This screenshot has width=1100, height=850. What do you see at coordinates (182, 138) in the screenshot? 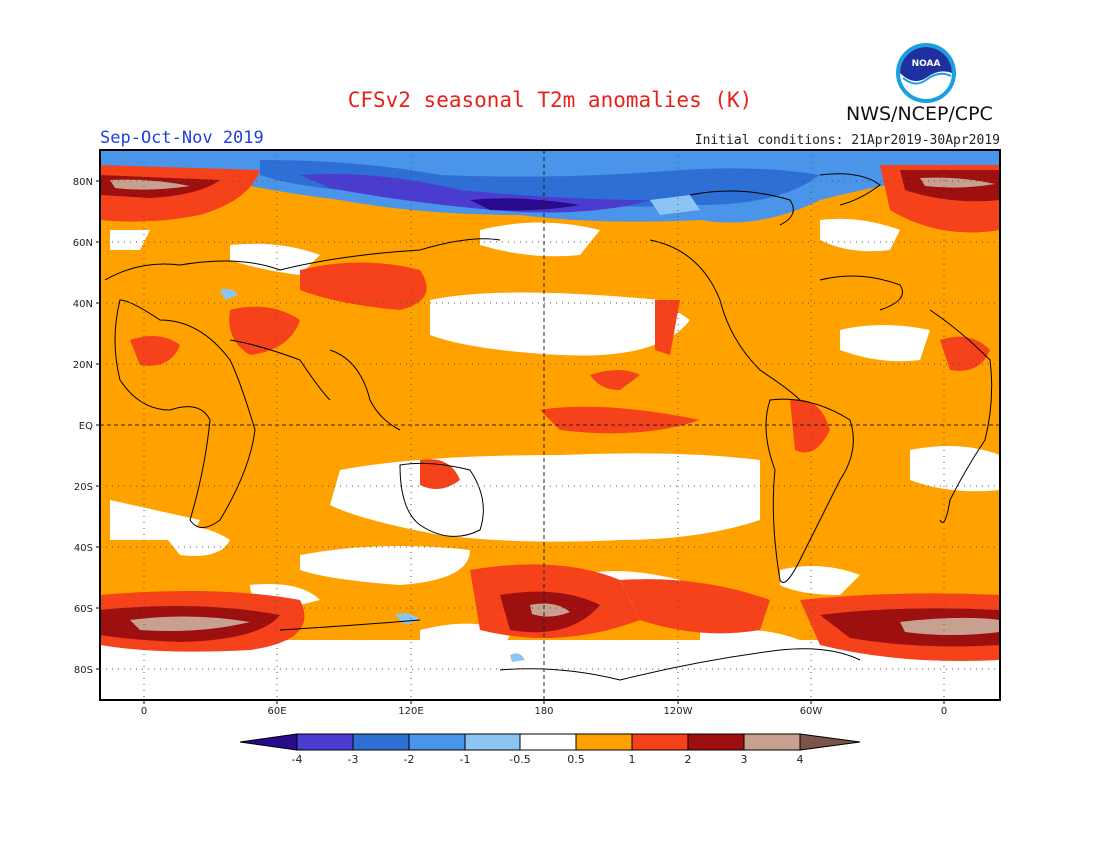
I see `season-label: Sep-Oct-Nov 2019` at bounding box center [182, 138].